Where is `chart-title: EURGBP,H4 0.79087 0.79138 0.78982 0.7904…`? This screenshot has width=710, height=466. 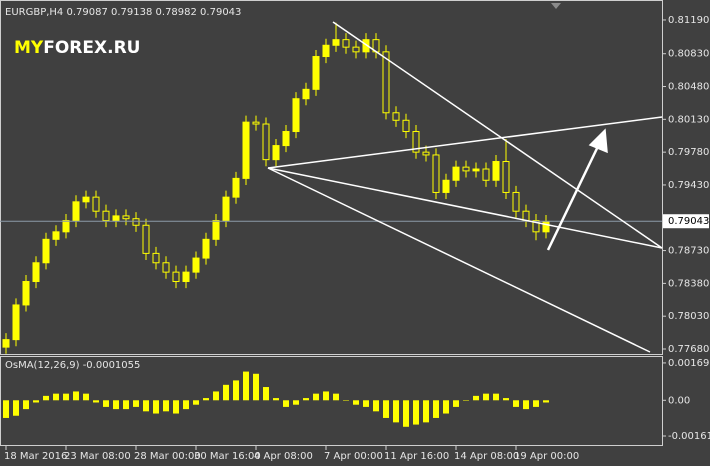
chart-title: EURGBP,H4 0.79087 0.79138 0.78982 0.7904… is located at coordinates (123, 12).